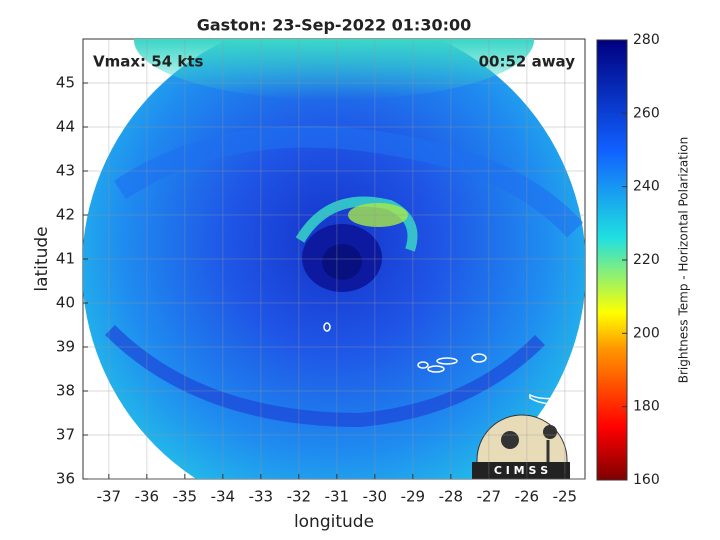 This screenshot has height=540, width=720. I want to click on x-tick-label: -27, so click(489, 497).